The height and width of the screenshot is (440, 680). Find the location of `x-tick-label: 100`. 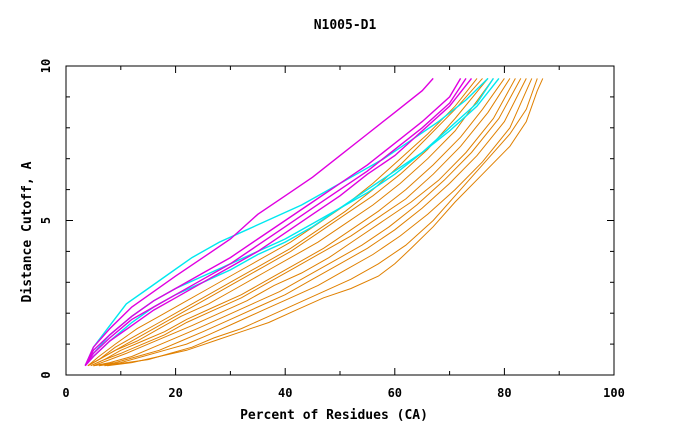

x-tick-label: 100 is located at coordinates (614, 393).